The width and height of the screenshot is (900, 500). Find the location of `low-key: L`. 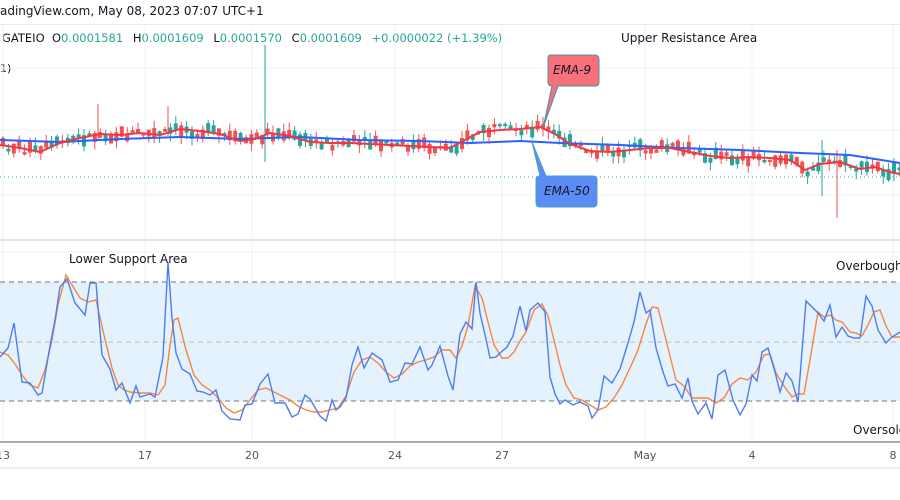

low-key: L is located at coordinates (216, 38).